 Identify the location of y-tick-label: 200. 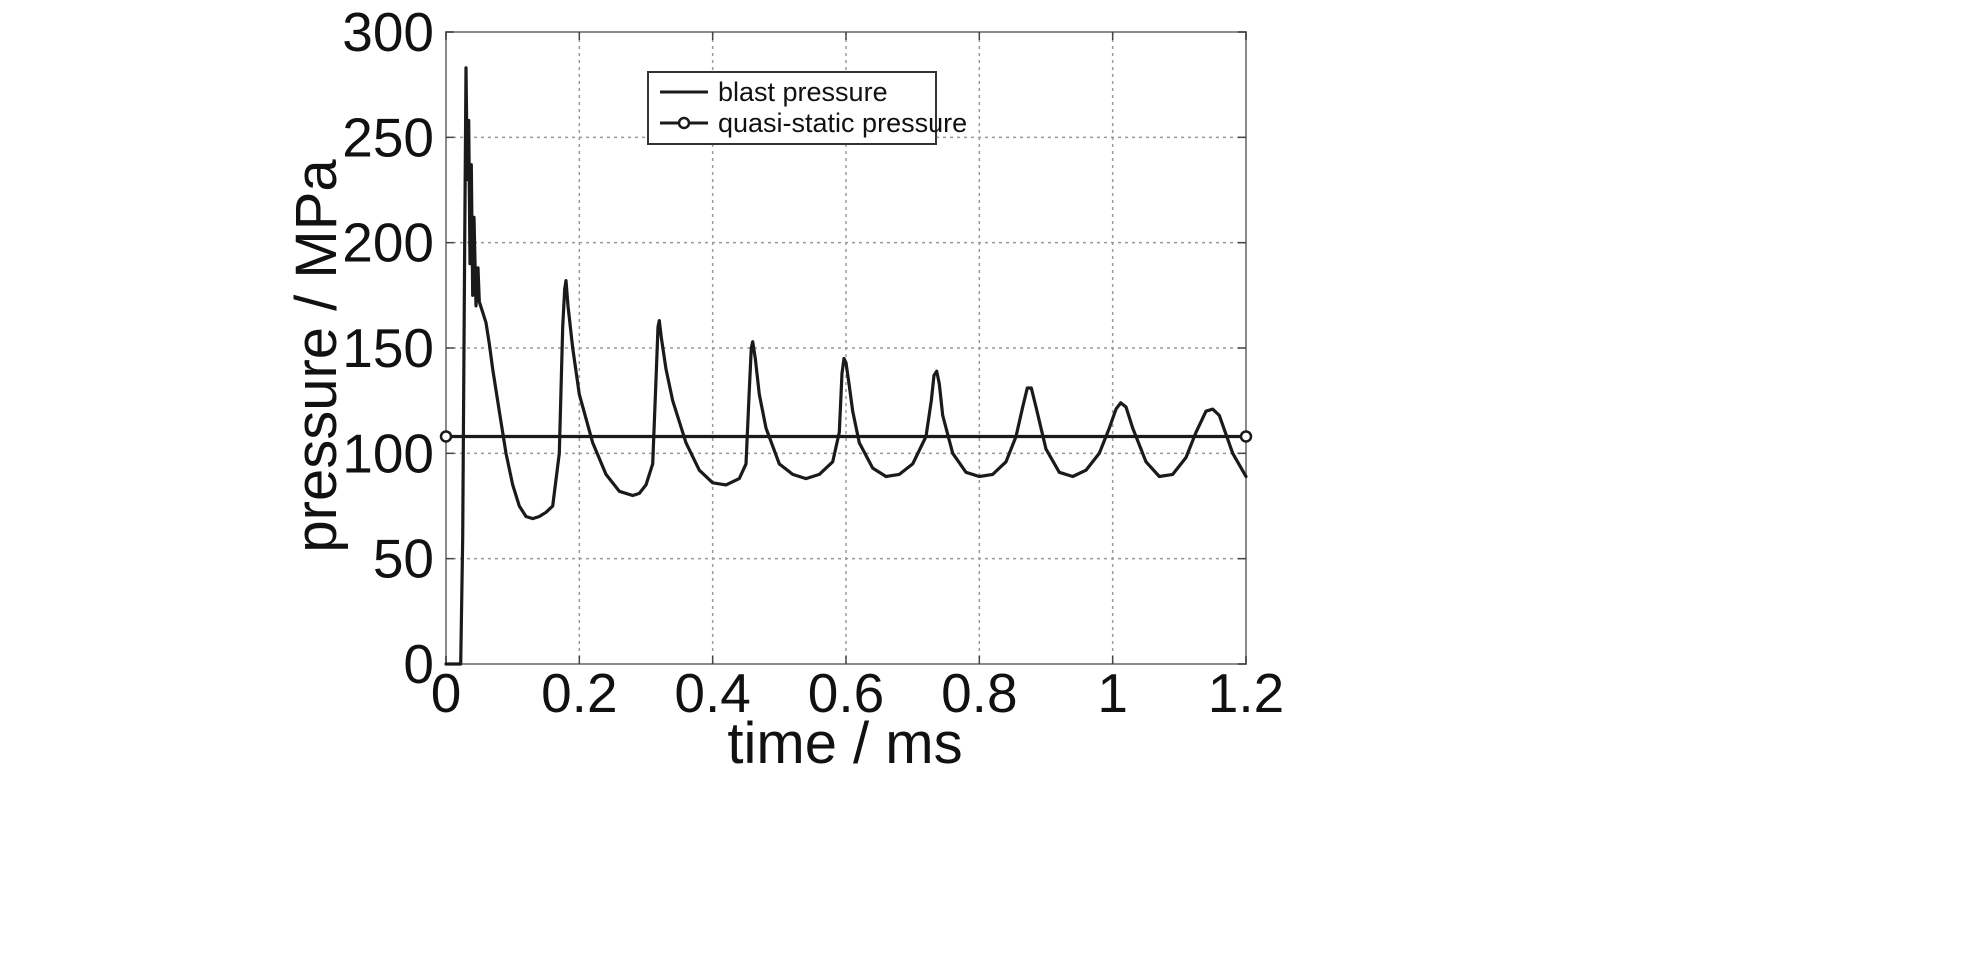
(388, 243).